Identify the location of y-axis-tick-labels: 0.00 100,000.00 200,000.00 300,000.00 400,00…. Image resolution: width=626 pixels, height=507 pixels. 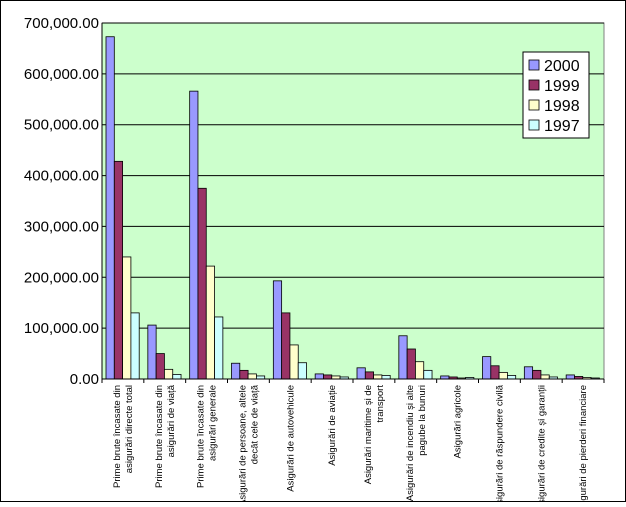
(61, 201).